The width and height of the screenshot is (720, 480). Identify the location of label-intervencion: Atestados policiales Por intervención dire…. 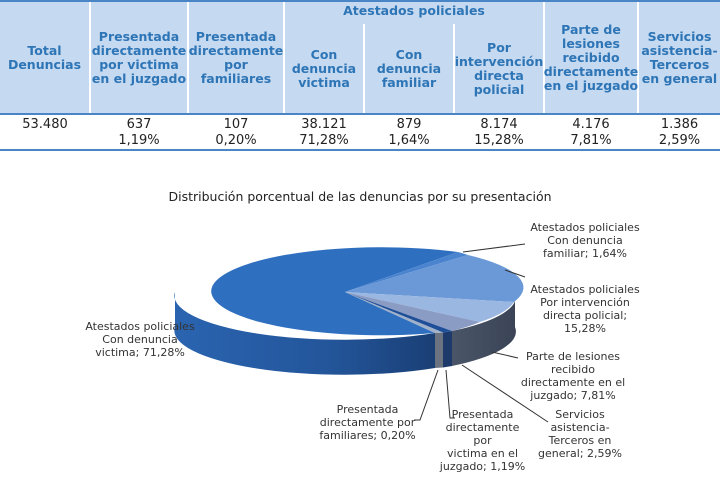
(585, 309).